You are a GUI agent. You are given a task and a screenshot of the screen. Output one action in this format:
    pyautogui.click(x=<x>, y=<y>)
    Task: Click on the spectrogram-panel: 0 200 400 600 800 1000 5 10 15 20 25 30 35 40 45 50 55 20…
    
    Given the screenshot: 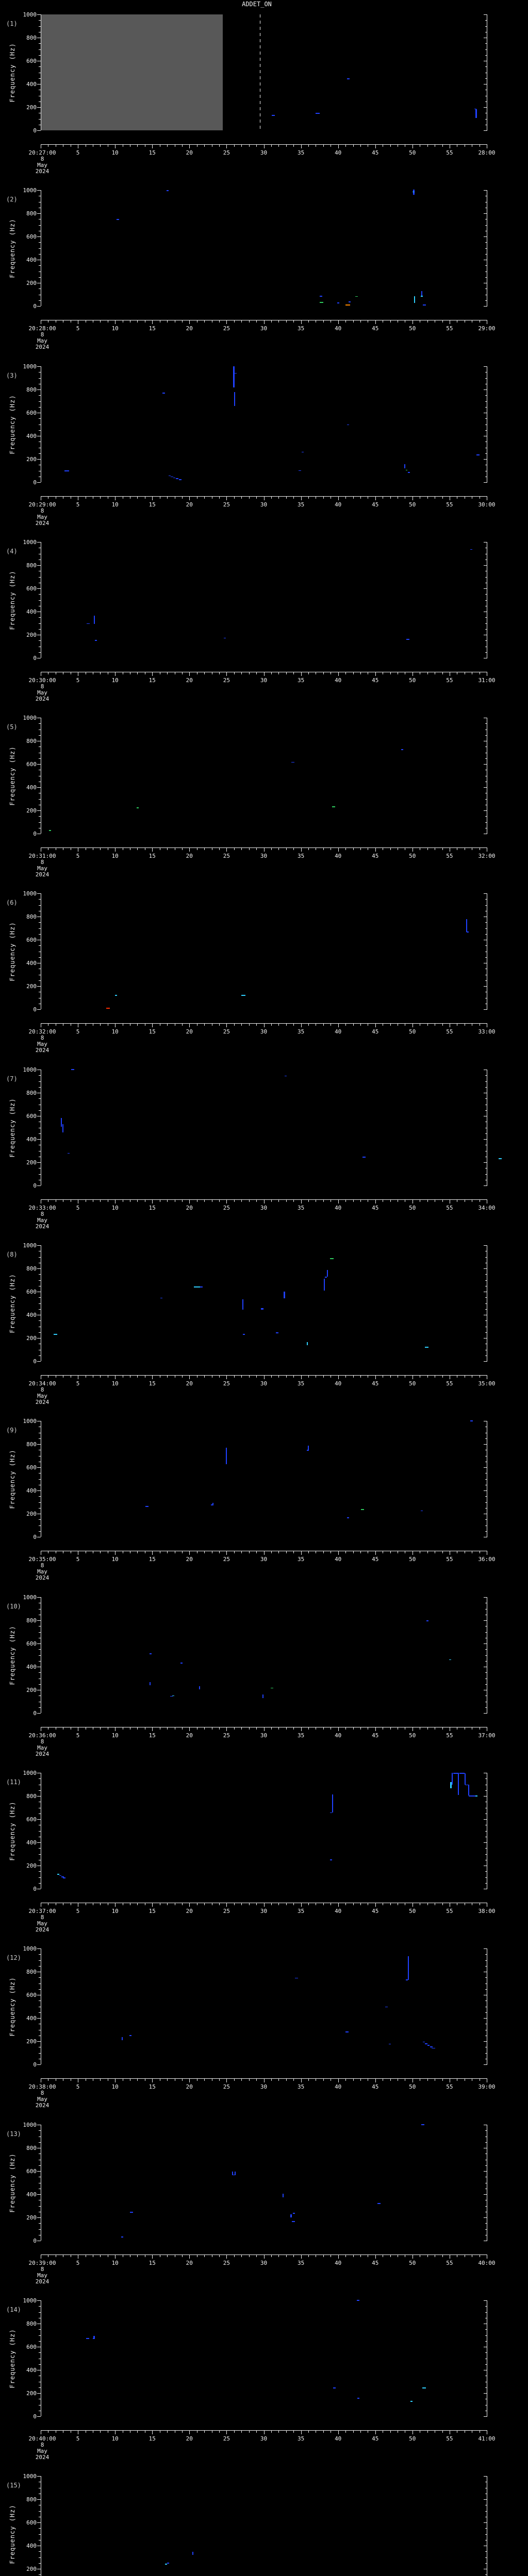 What is the action you would take?
    pyautogui.click(x=264, y=264)
    